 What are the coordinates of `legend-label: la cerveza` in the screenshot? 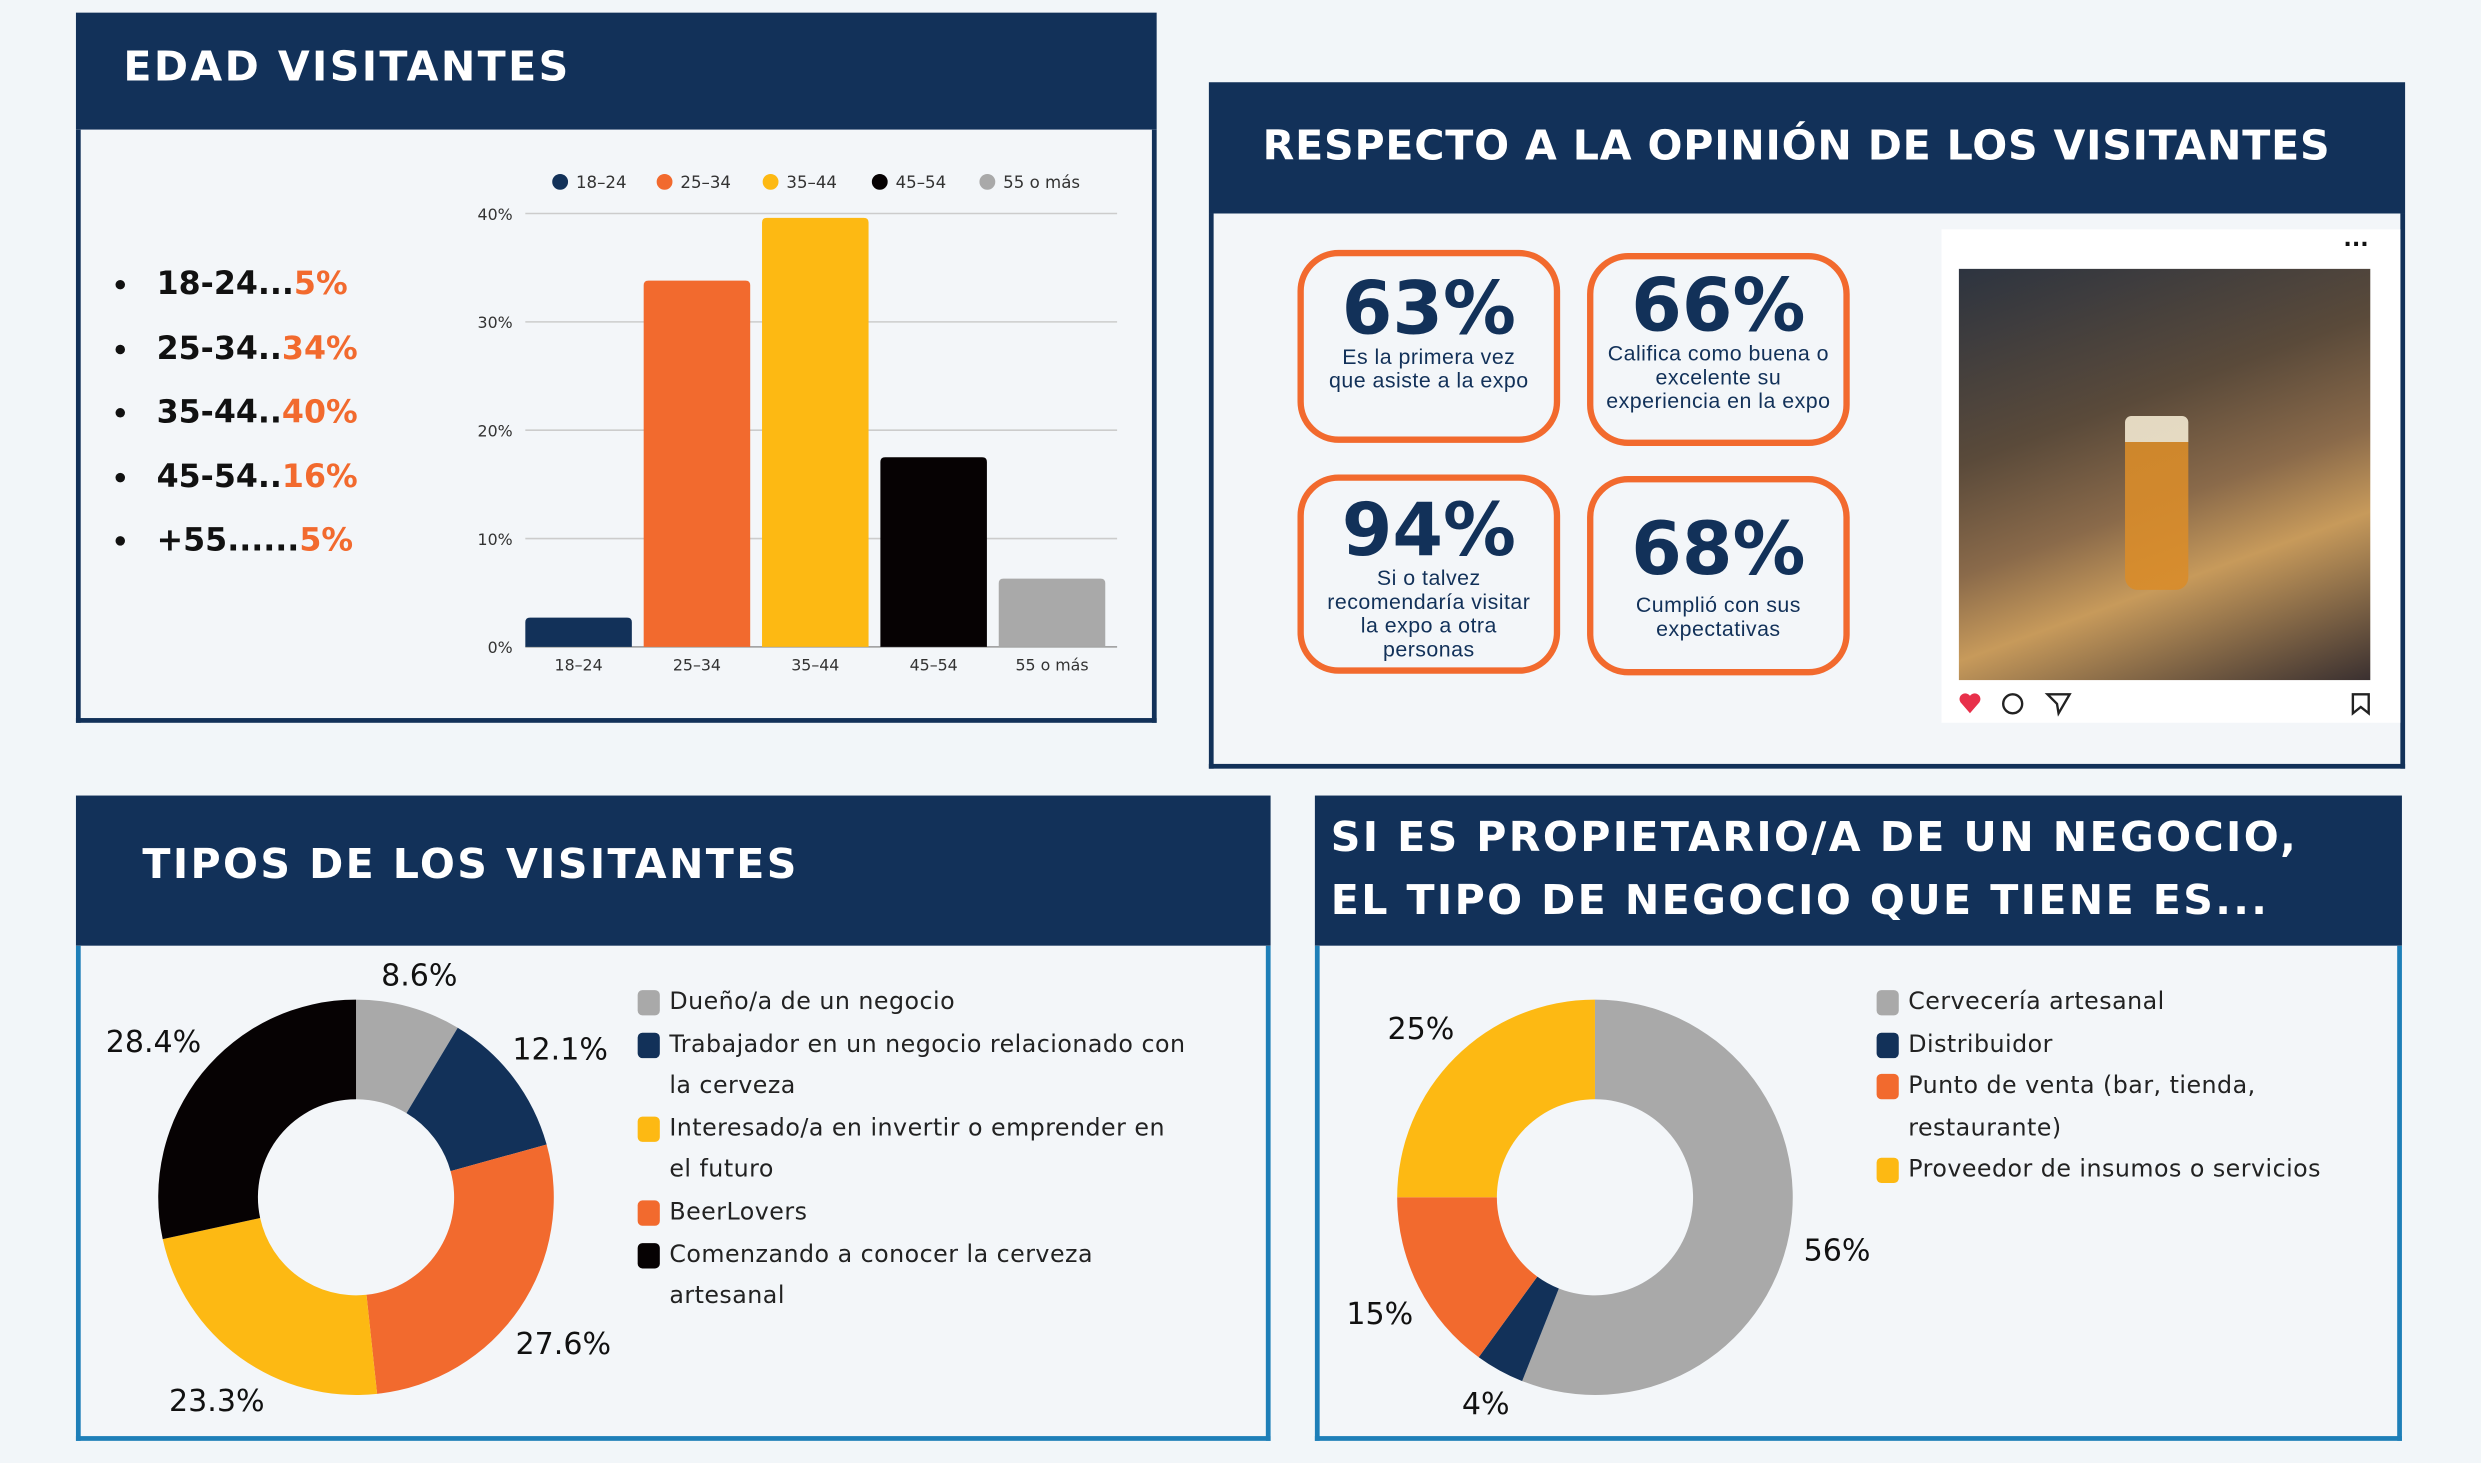 It's located at (732, 1085).